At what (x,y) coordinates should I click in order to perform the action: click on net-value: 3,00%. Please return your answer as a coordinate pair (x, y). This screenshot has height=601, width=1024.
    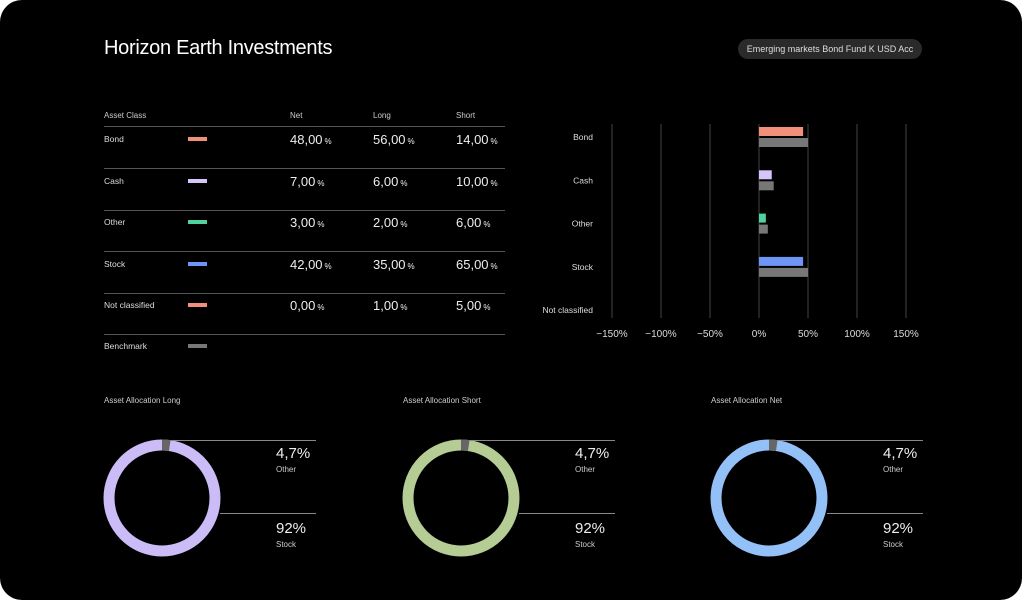
    Looking at the image, I should click on (307, 222).